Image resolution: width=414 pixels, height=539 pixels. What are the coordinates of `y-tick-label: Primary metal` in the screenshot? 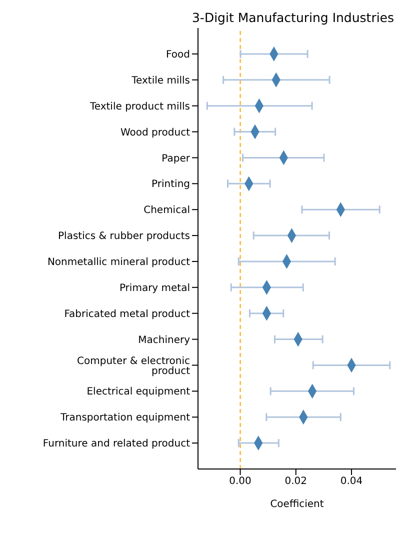 It's located at (154, 288).